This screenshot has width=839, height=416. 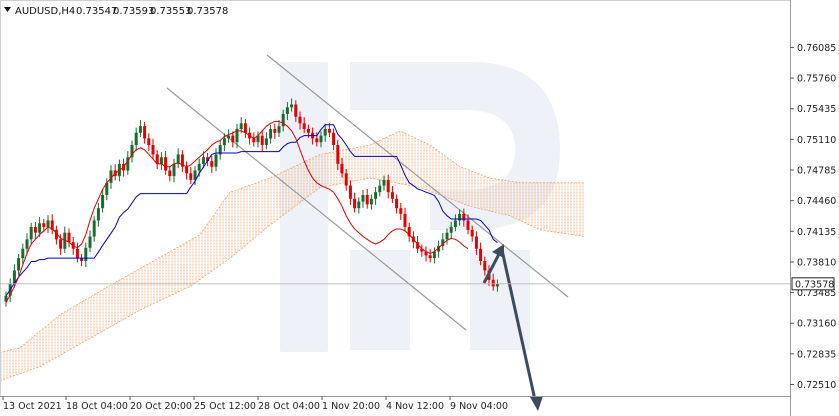 What do you see at coordinates (351, 406) in the screenshot?
I see `time-tick-label-5: 1 Nov 20:00` at bounding box center [351, 406].